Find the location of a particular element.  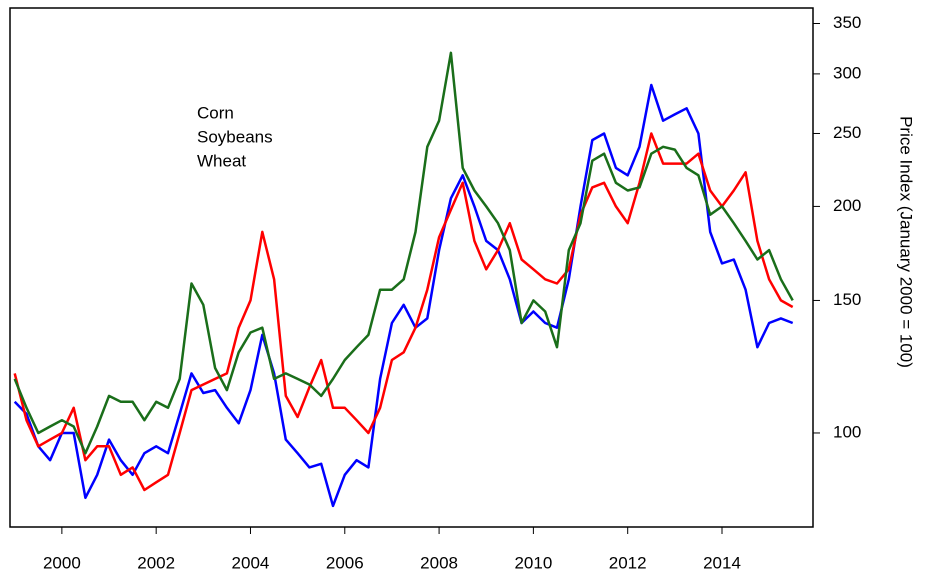

legend-label: Wheat is located at coordinates (221, 160).